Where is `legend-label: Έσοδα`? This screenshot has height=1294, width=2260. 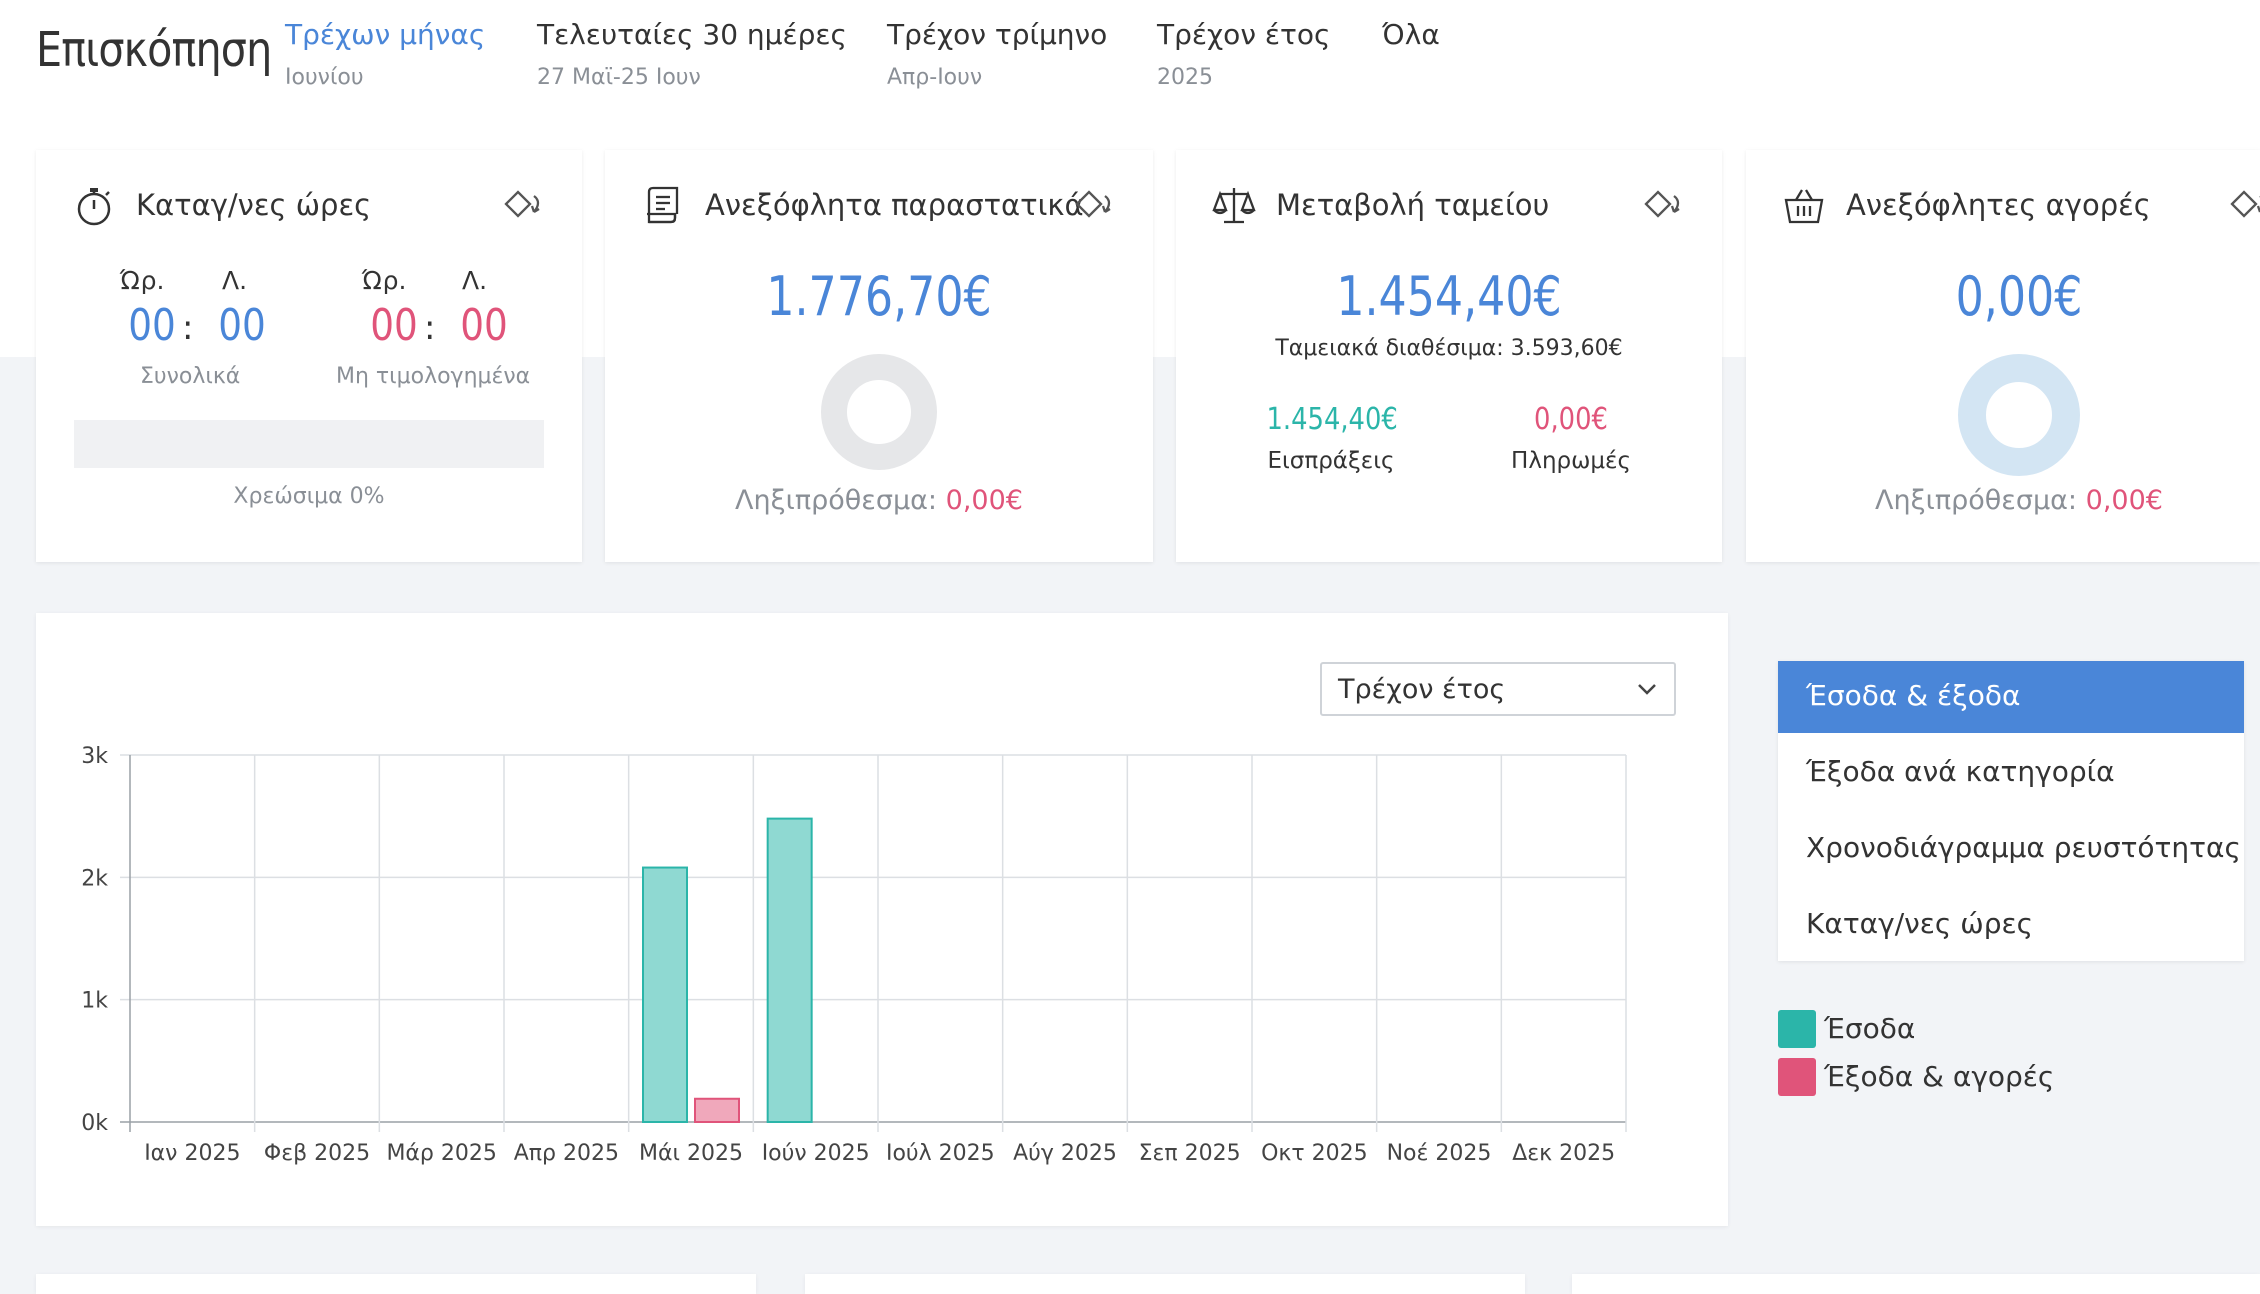 legend-label: Έσοδα is located at coordinates (1870, 1028).